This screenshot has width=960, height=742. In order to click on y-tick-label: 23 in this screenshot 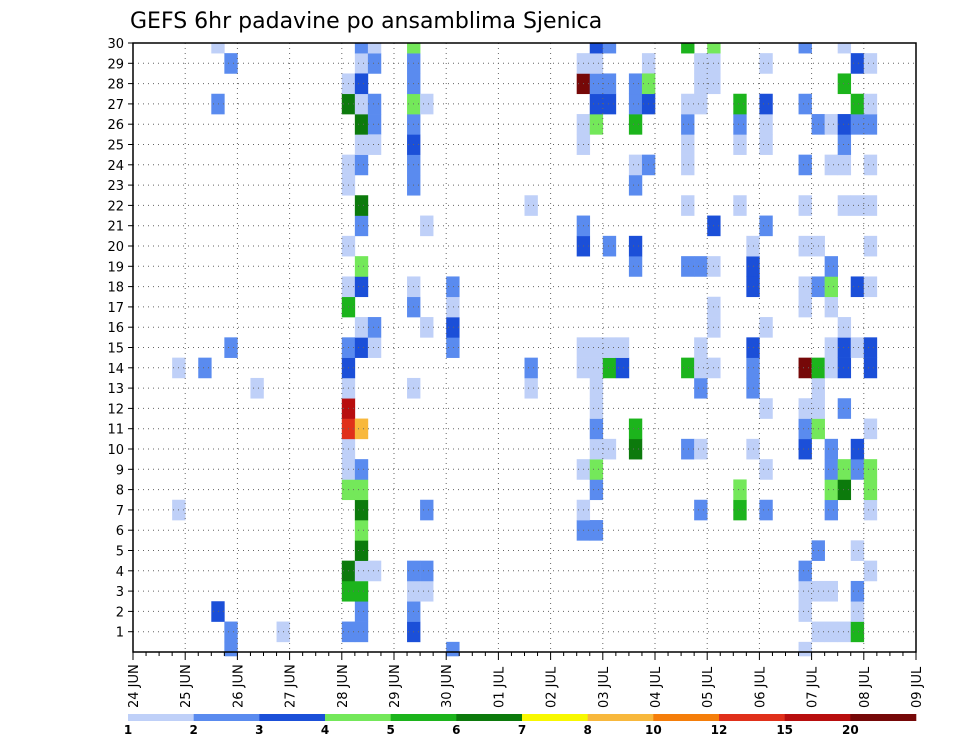, I will do `click(115, 186)`.